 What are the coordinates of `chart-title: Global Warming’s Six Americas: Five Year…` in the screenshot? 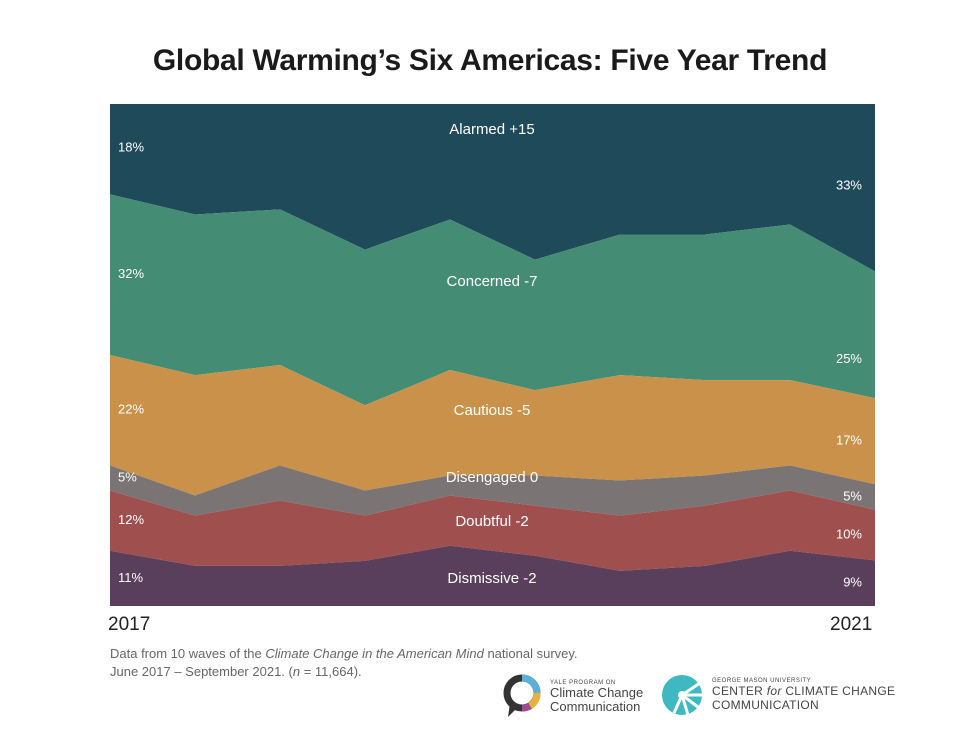 It's located at (490, 60).